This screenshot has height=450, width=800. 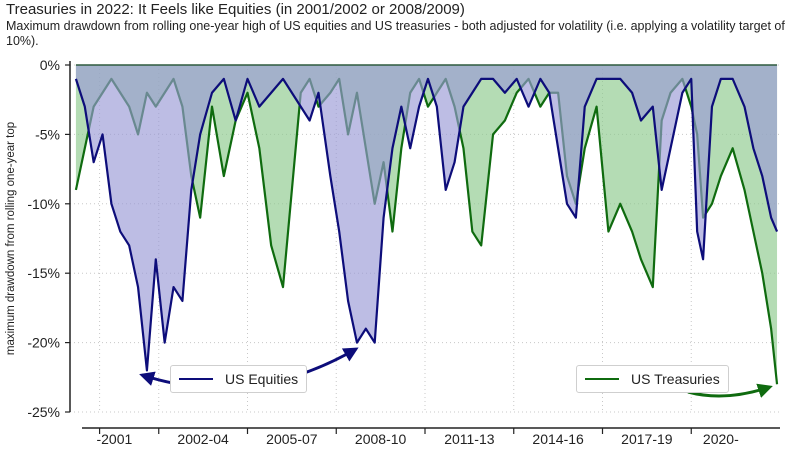 I want to click on x-tick-label: -2001, so click(x=114, y=439).